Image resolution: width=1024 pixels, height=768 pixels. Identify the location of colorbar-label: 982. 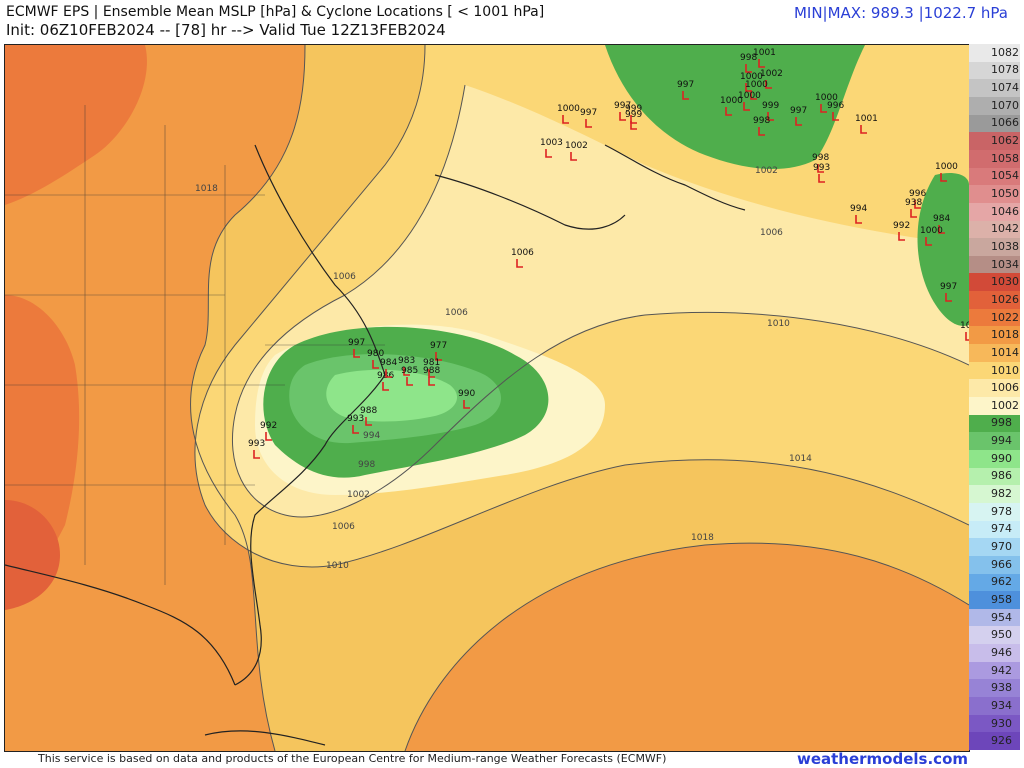
(1001, 494).